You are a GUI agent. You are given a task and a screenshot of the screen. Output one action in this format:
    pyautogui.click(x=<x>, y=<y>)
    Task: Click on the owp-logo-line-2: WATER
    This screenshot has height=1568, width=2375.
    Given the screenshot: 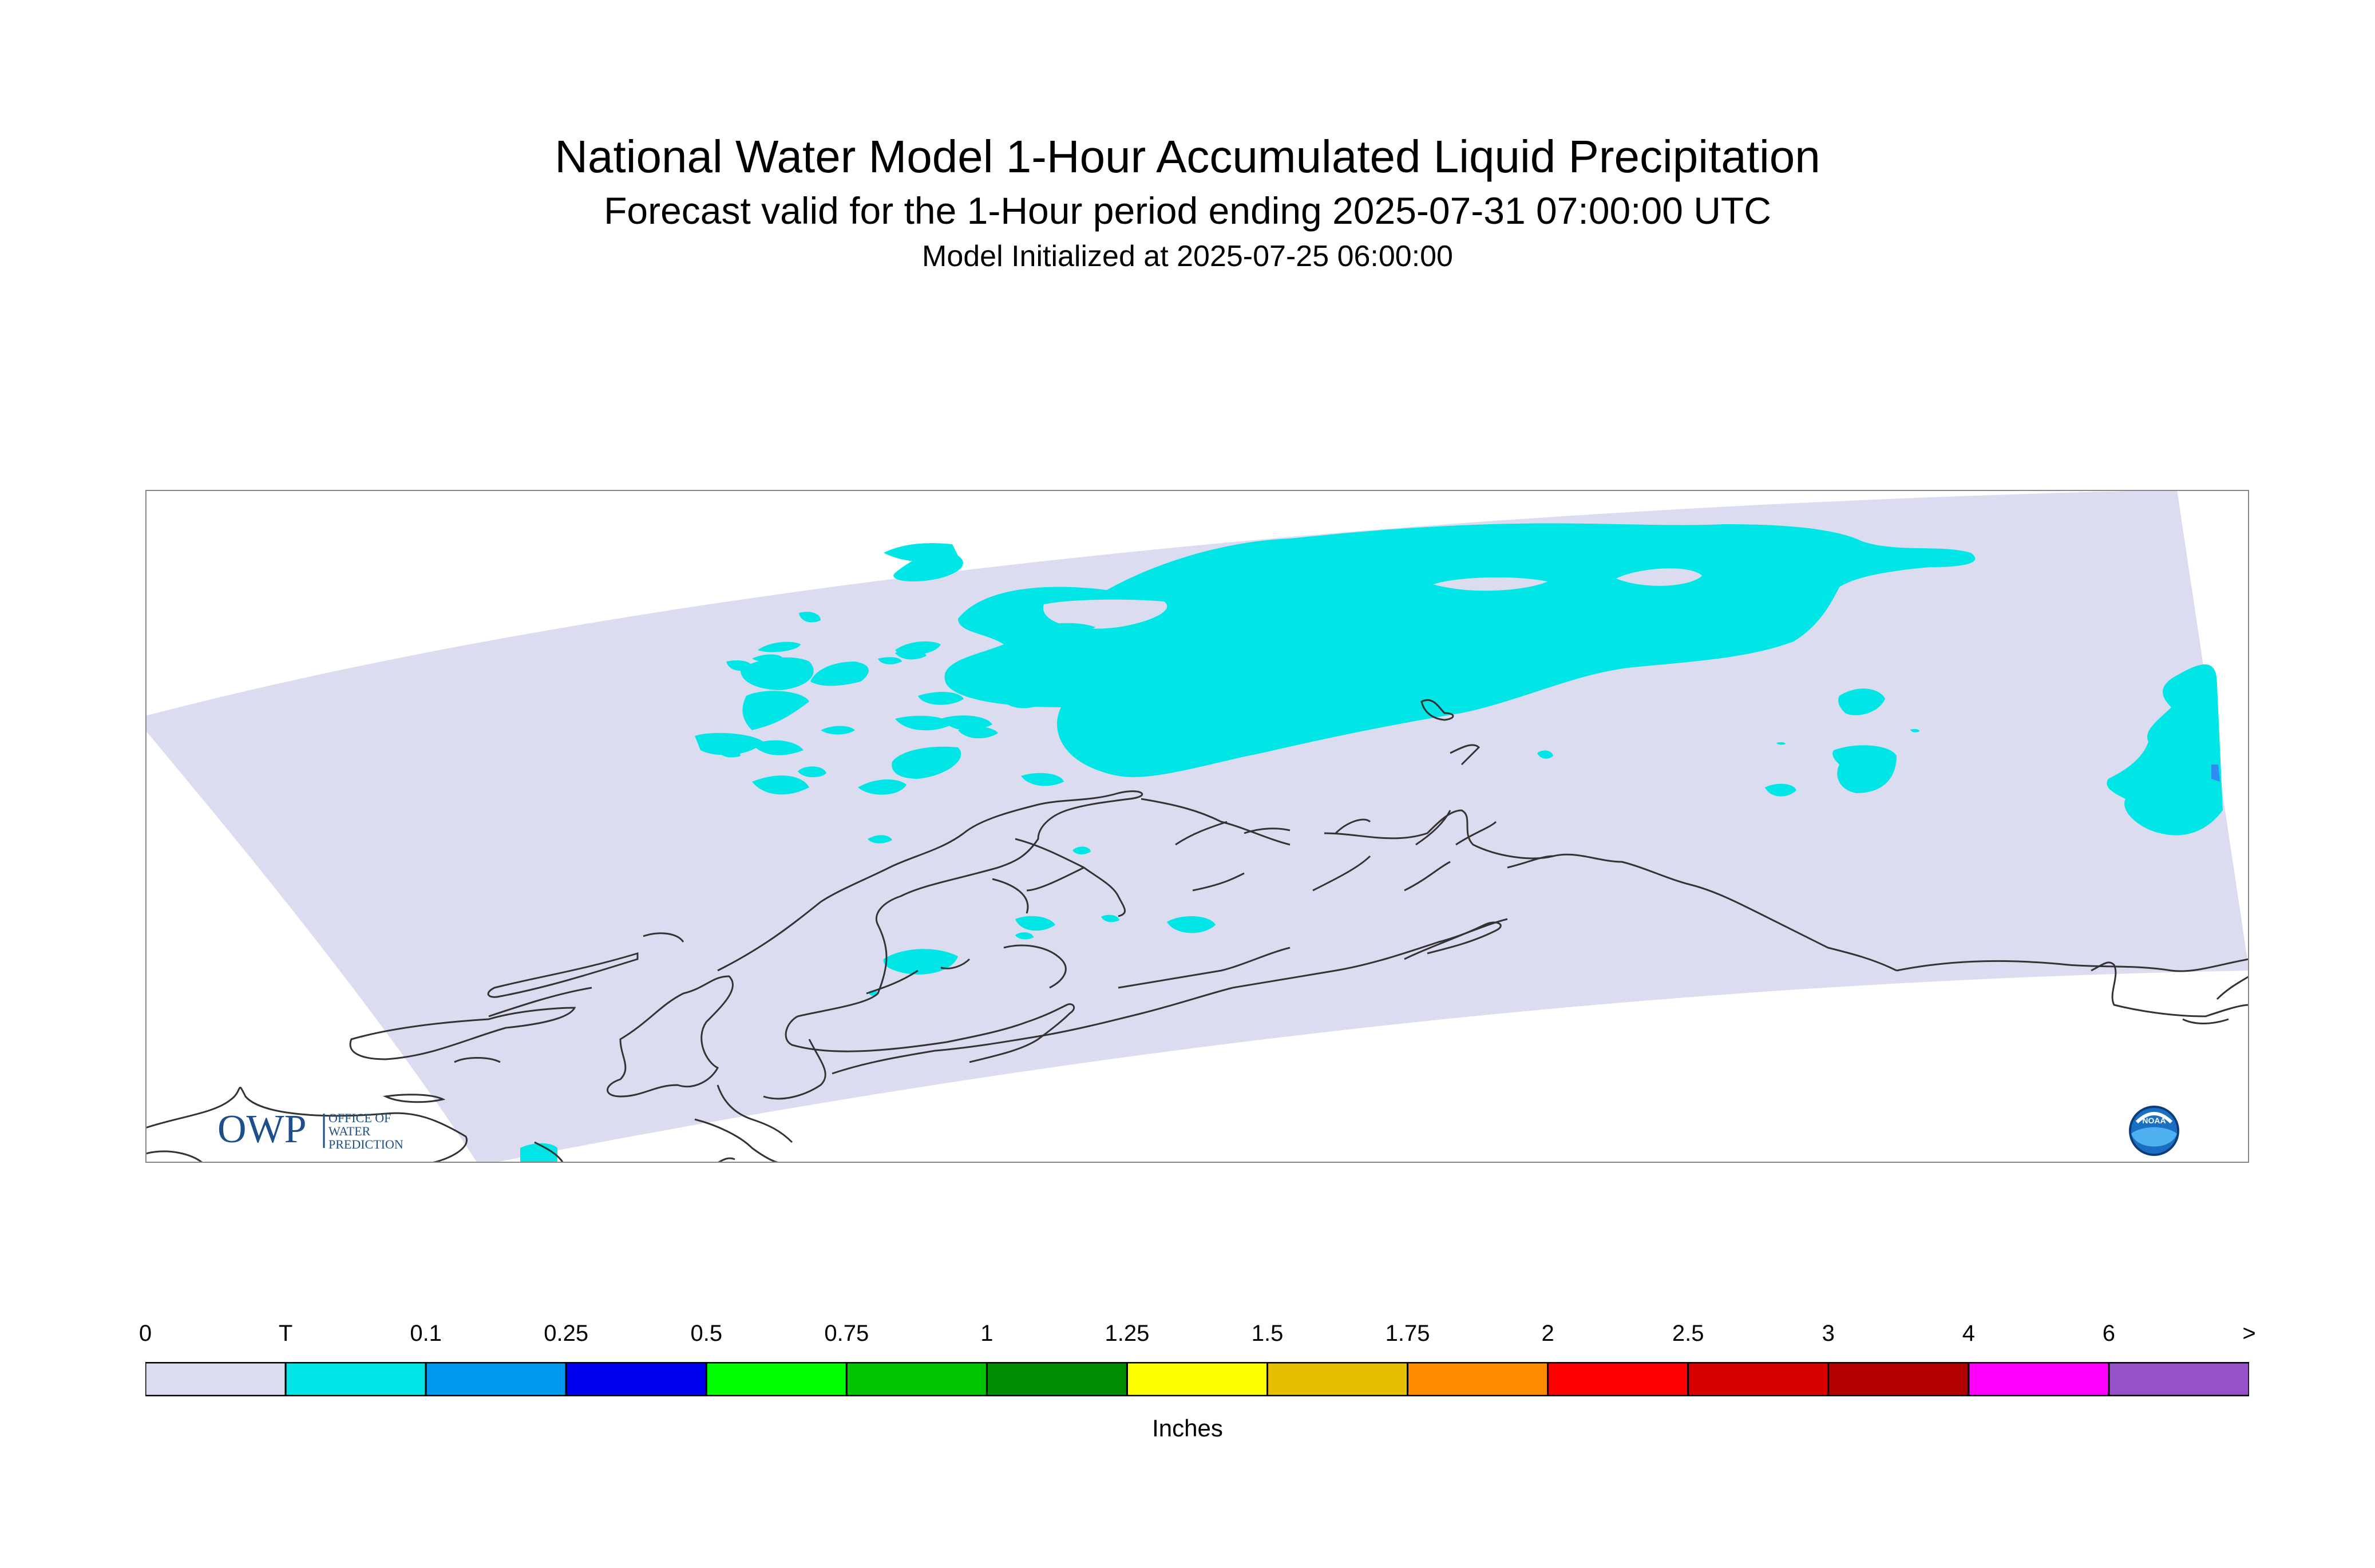 What is the action you would take?
    pyautogui.click(x=350, y=1131)
    